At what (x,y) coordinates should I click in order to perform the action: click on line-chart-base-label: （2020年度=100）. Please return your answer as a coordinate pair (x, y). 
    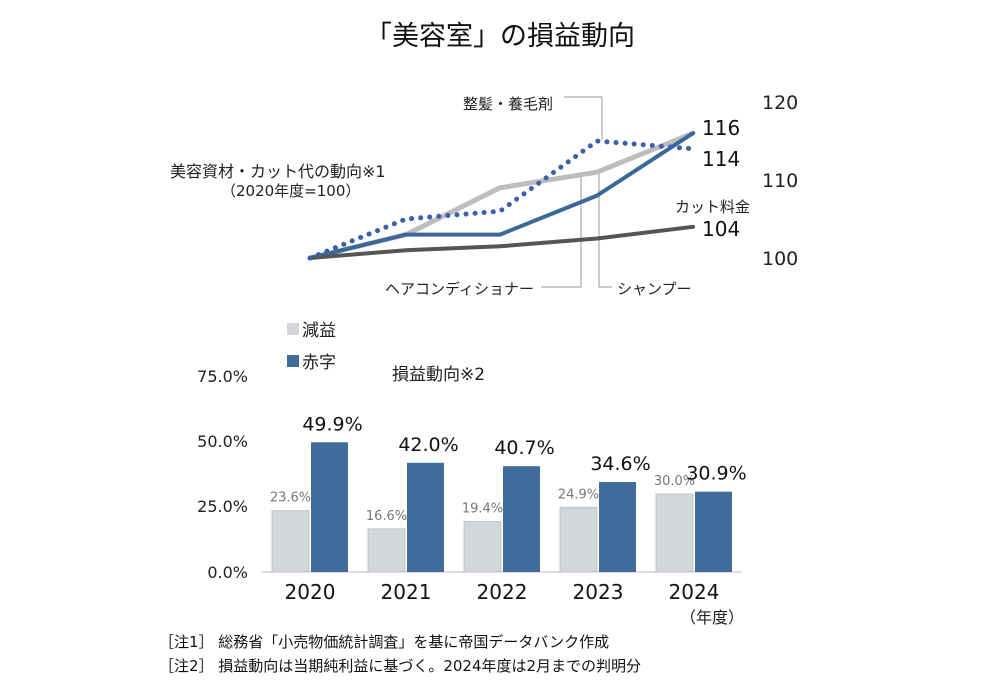
    Looking at the image, I should click on (291, 191).